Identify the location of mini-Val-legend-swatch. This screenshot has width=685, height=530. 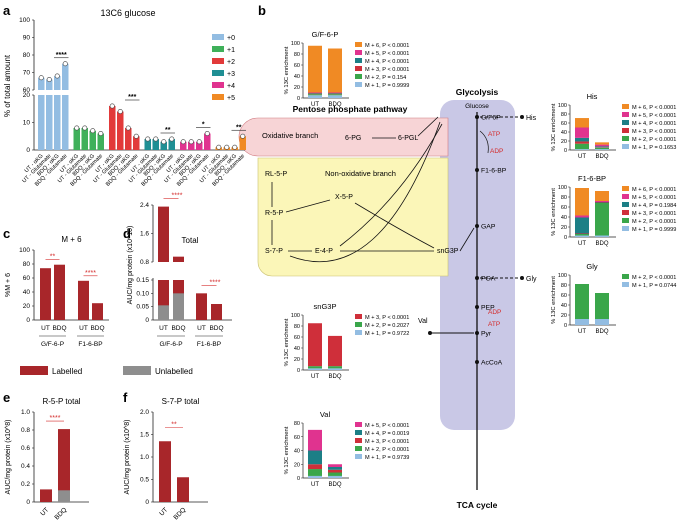
(358, 440).